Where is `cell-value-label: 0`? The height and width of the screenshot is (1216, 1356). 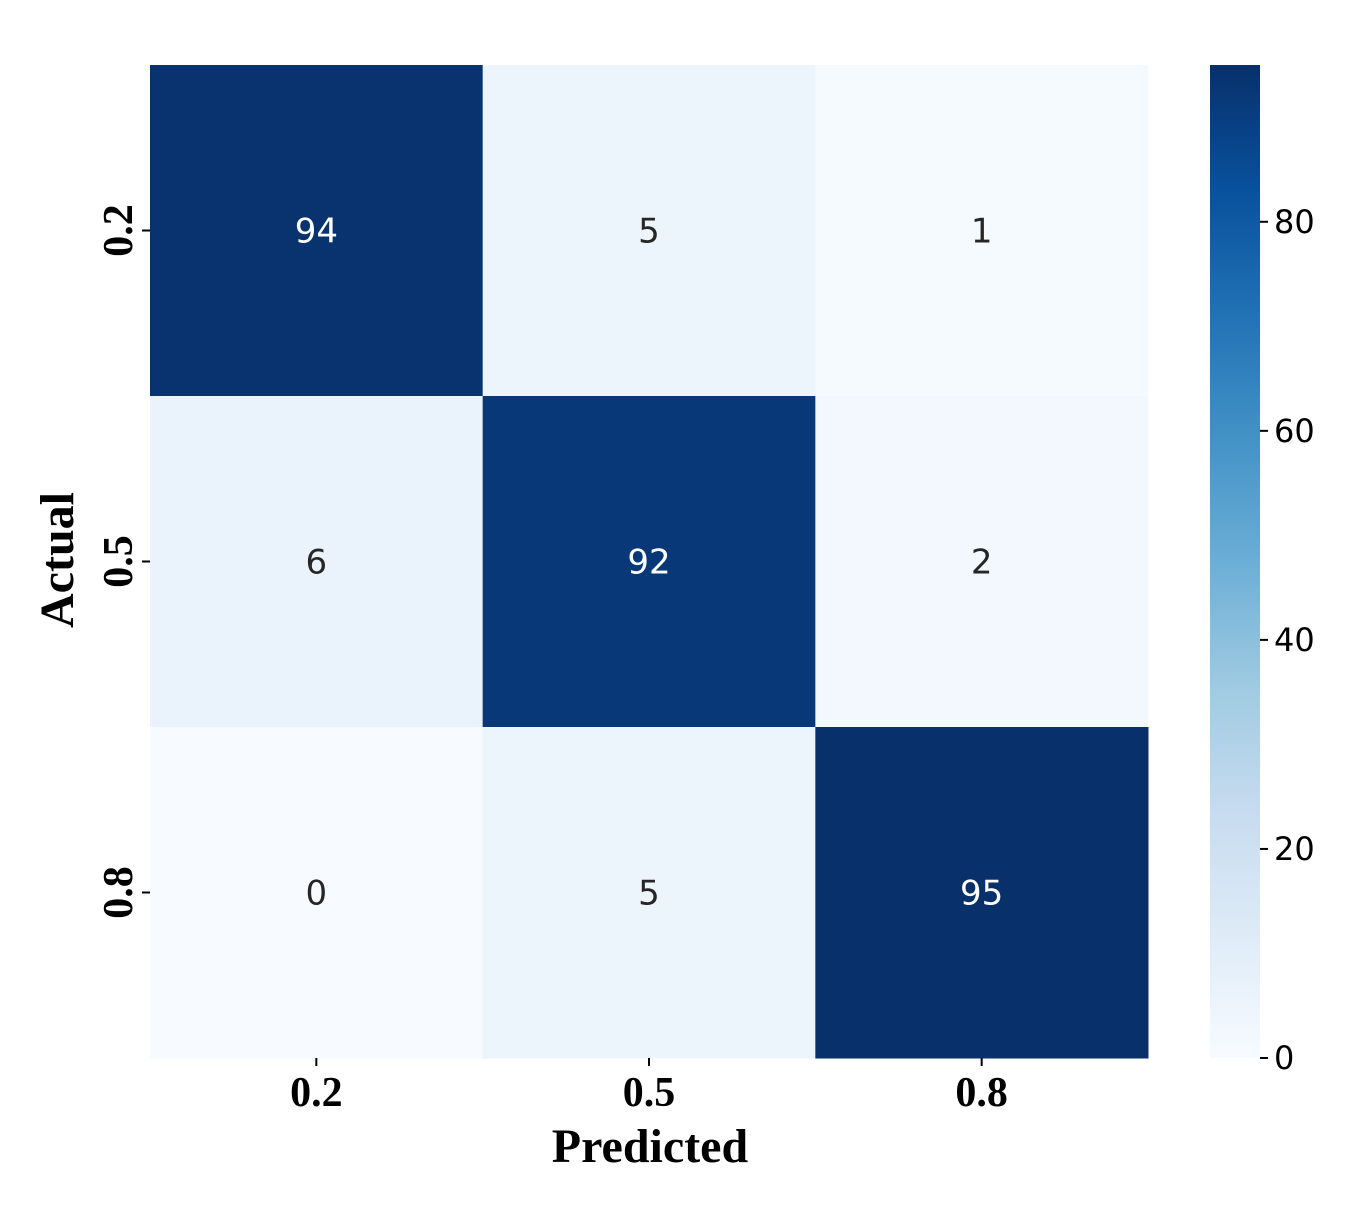 cell-value-label: 0 is located at coordinates (317, 894).